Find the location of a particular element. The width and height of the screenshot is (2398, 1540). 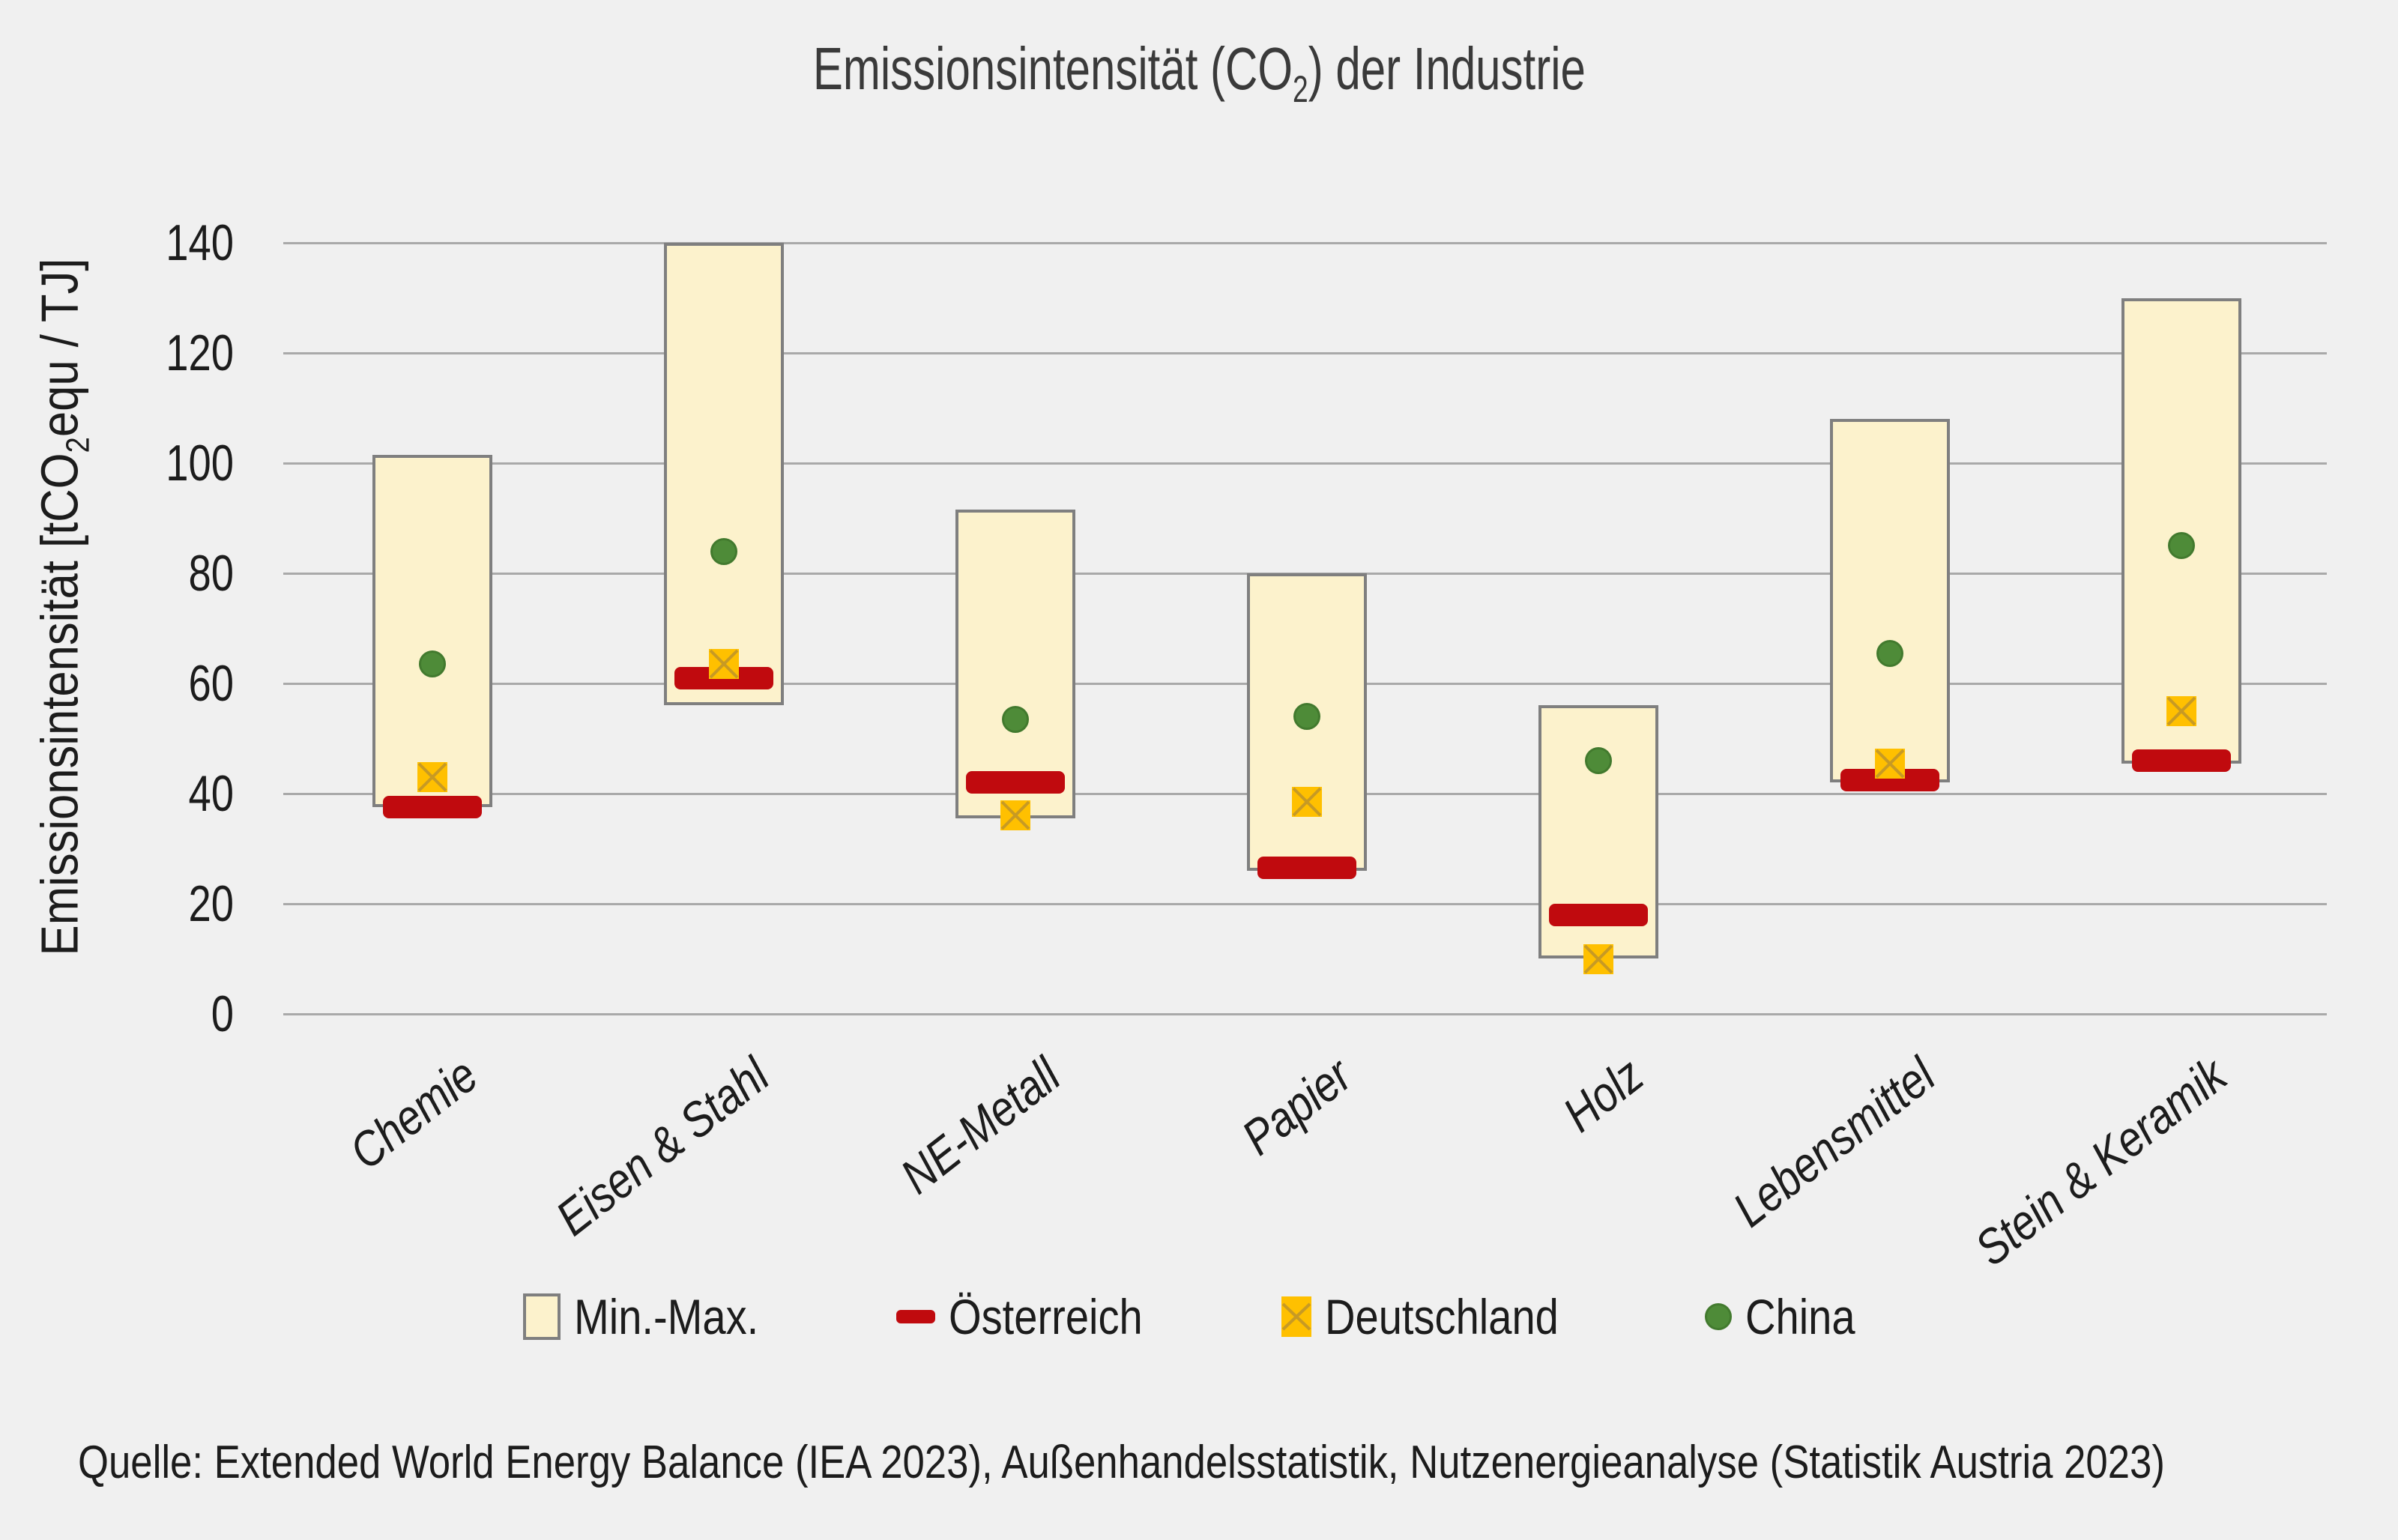

legend-item-minmax: Min.-Max. is located at coordinates (657, 1316).